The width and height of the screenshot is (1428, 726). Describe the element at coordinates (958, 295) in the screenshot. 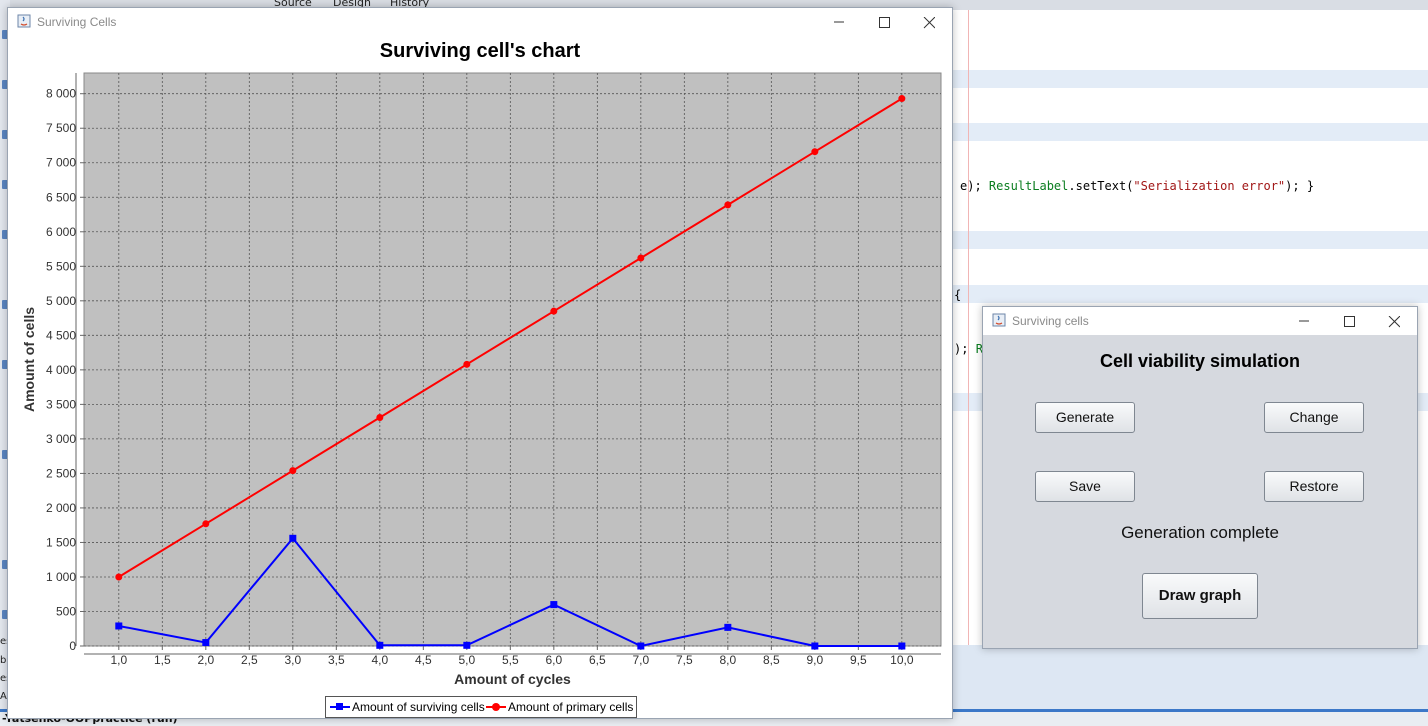

I see `code-line: {` at that location.